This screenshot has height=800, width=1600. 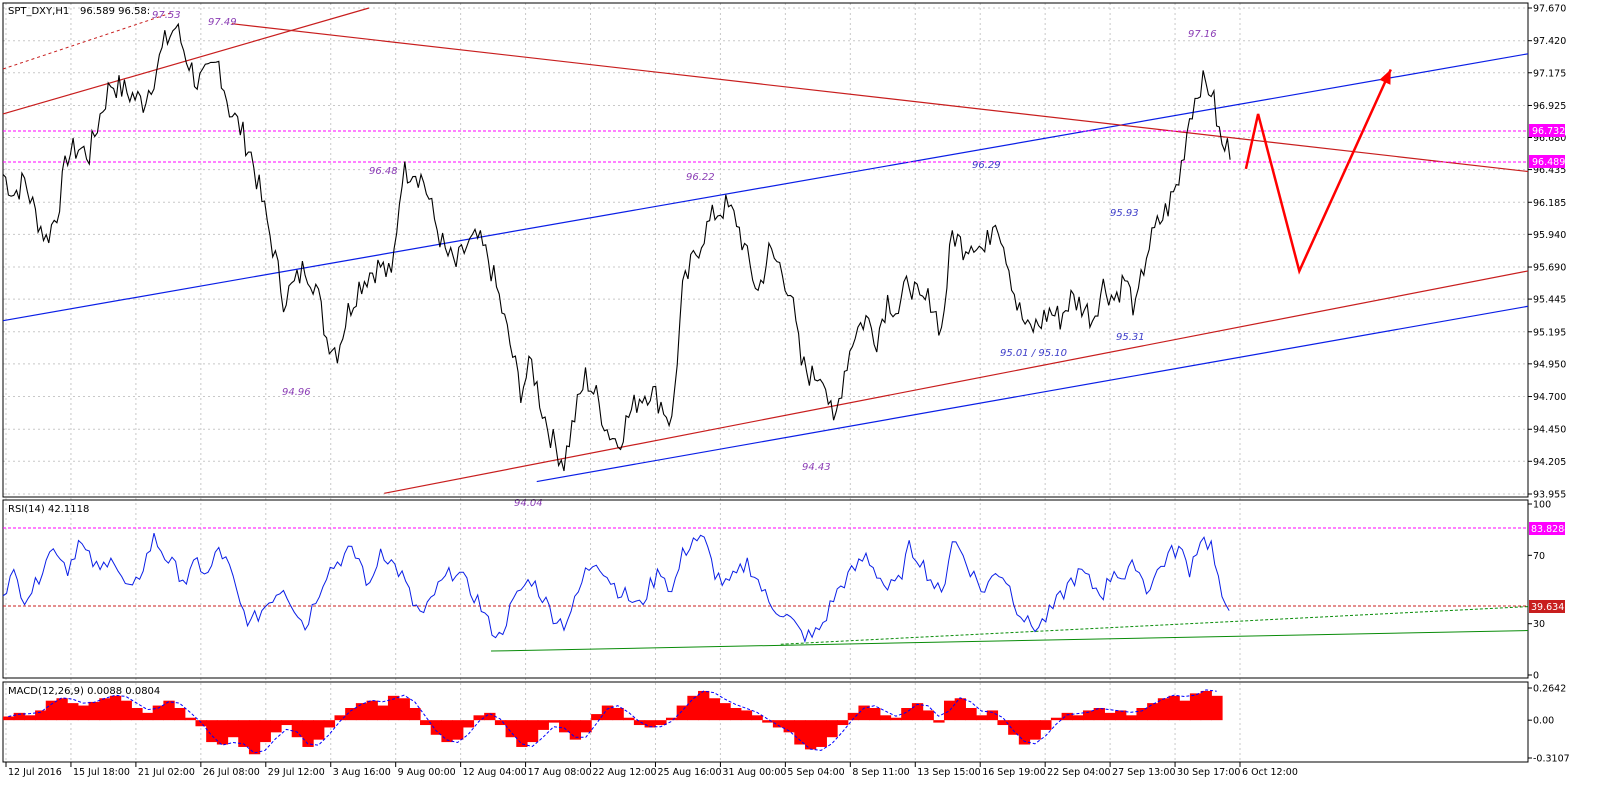 I want to click on macd-title: MACD(12,26,9) 0.0088 0.0804, so click(x=84, y=691).